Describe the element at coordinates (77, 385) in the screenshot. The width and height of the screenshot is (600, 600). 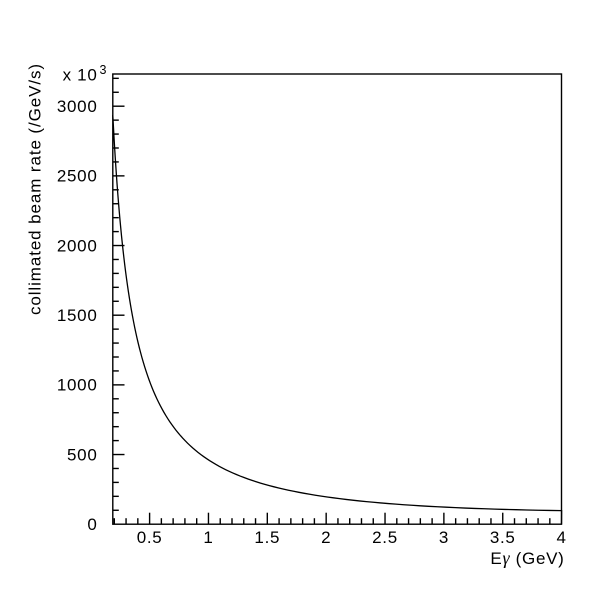
I see `svg-text: 1000` at that location.